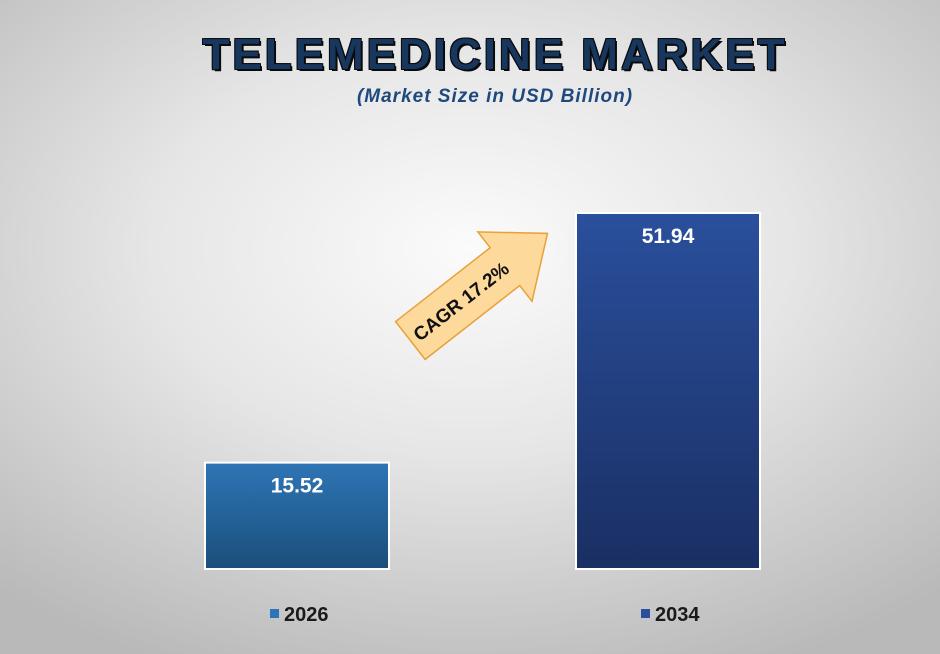 This screenshot has width=940, height=654. What do you see at coordinates (471, 296) in the screenshot?
I see `cagr-arrow` at bounding box center [471, 296].